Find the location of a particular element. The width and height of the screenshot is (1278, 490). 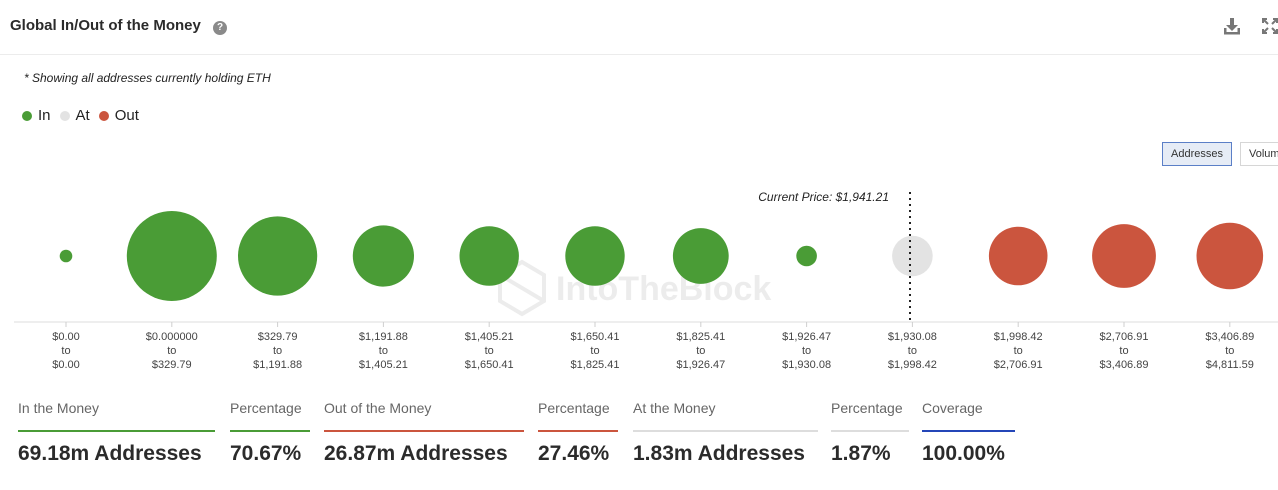

tick-label-low: $1,998.42 is located at coordinates (1018, 337).